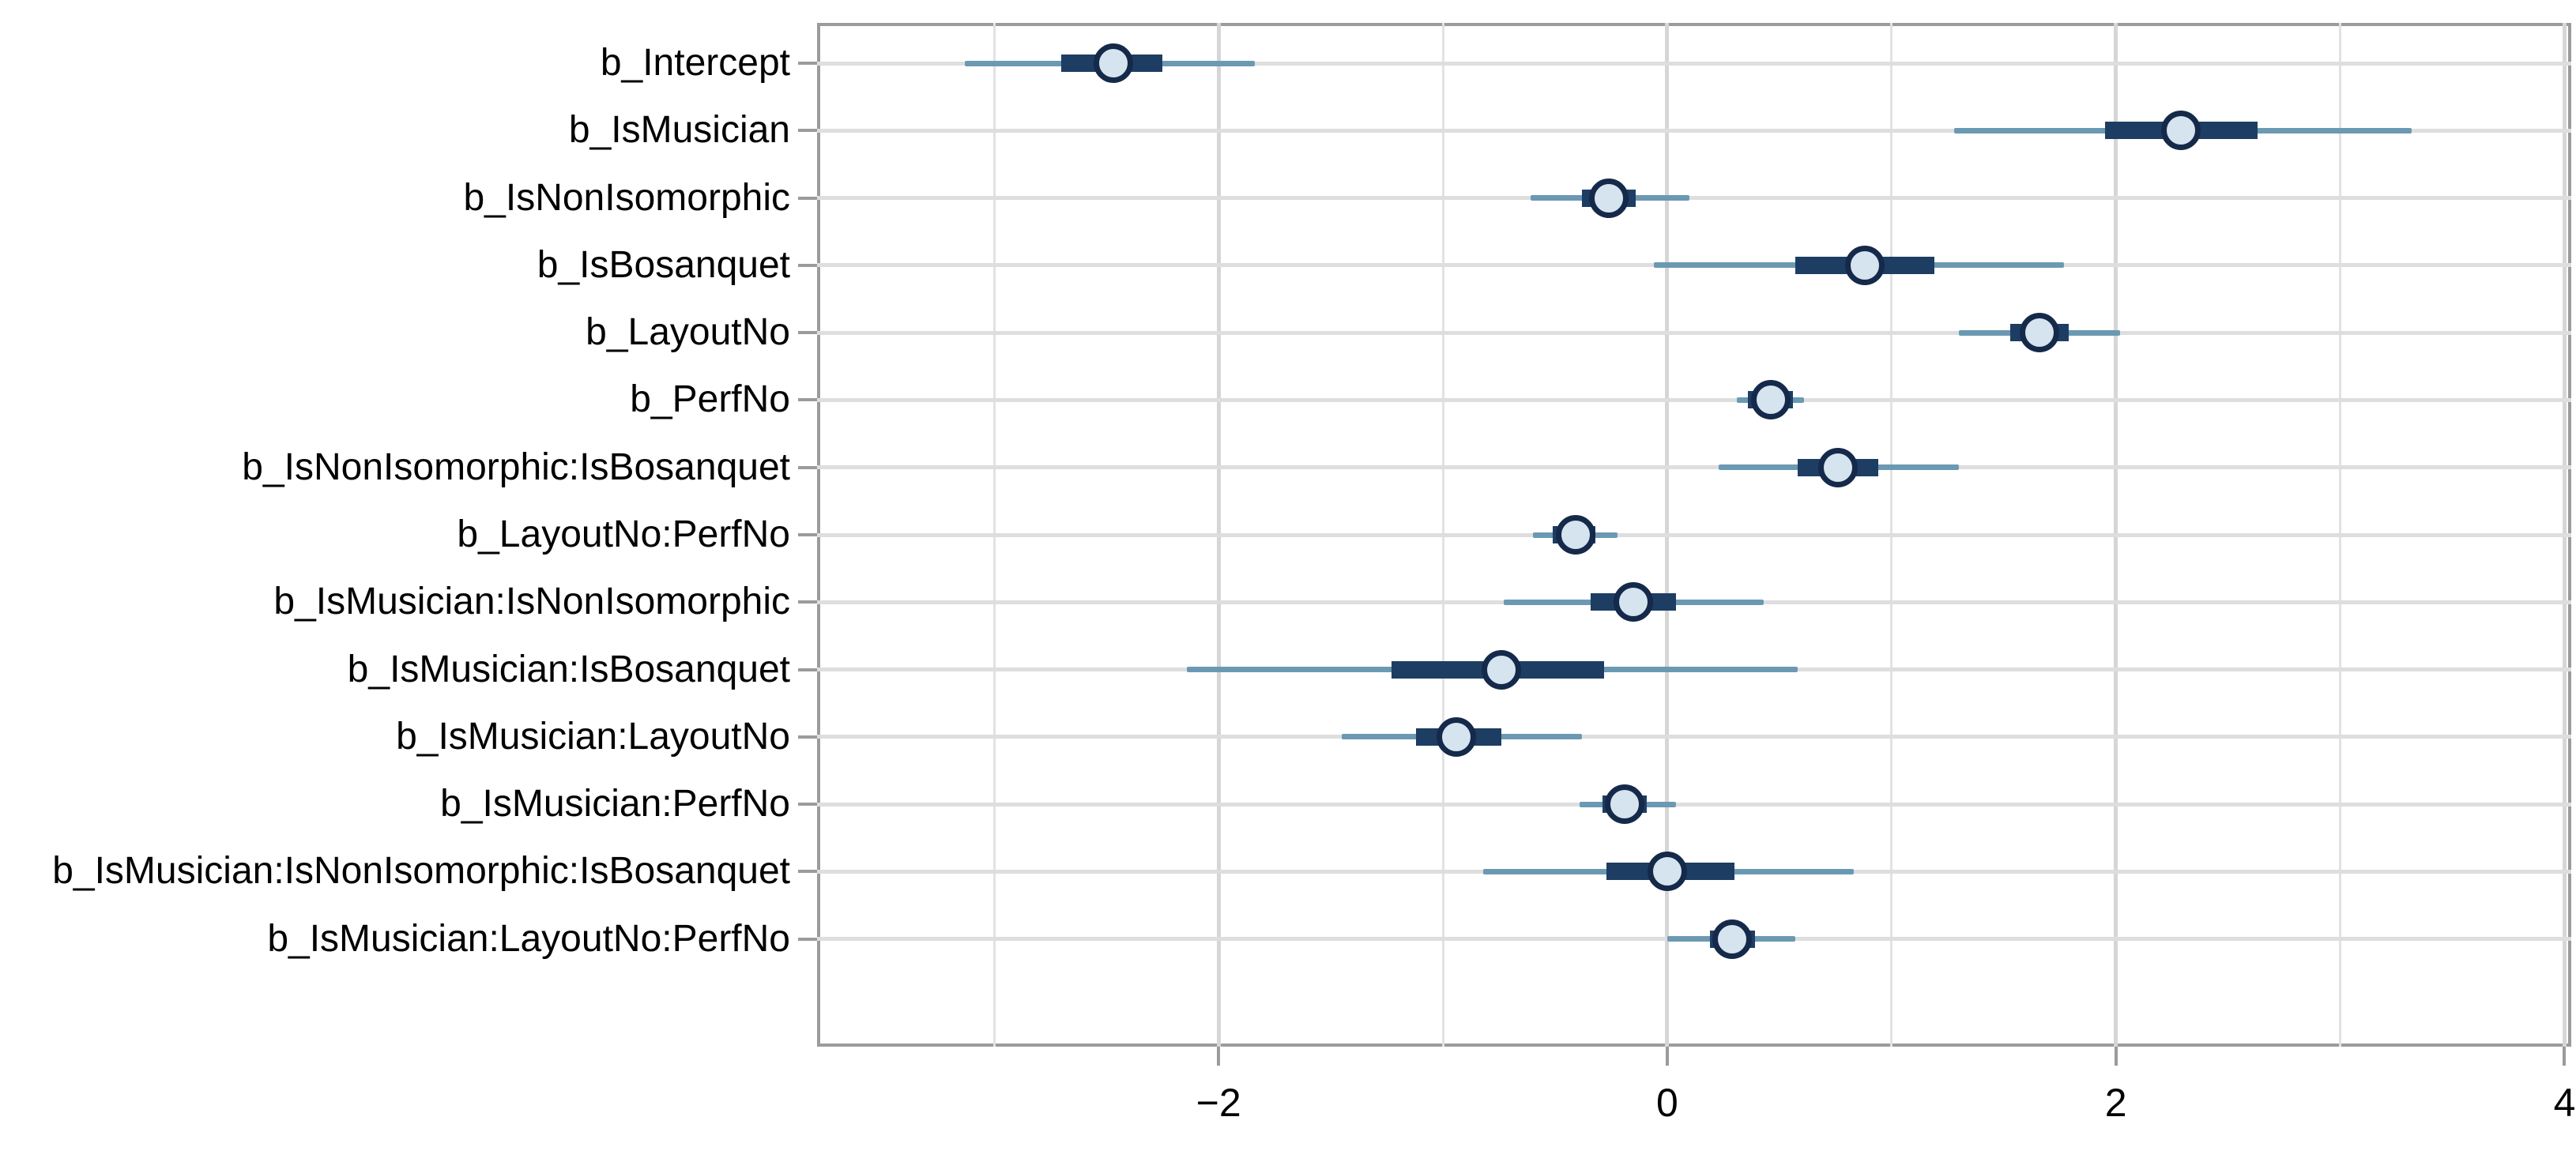 This screenshot has height=1162, width=2576. What do you see at coordinates (710, 399) in the screenshot?
I see `y-axis-label: b_PerfNo` at bounding box center [710, 399].